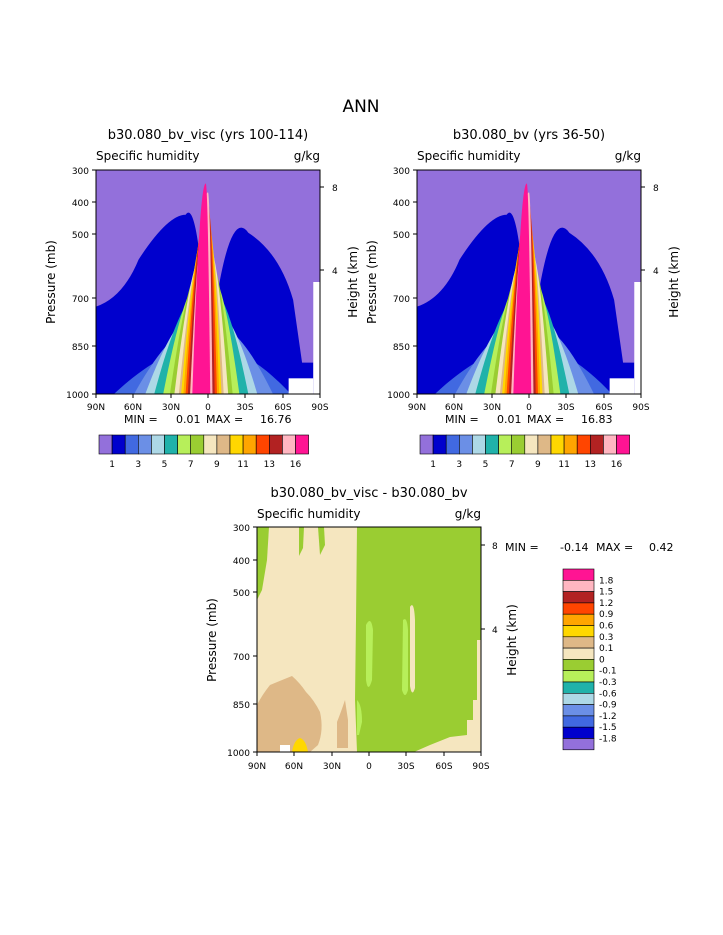 The height and width of the screenshot is (935, 723). Describe the element at coordinates (208, 419) in the screenshot. I see `min-max-readout: MIN = 0.01 MAX = 16.76` at that location.